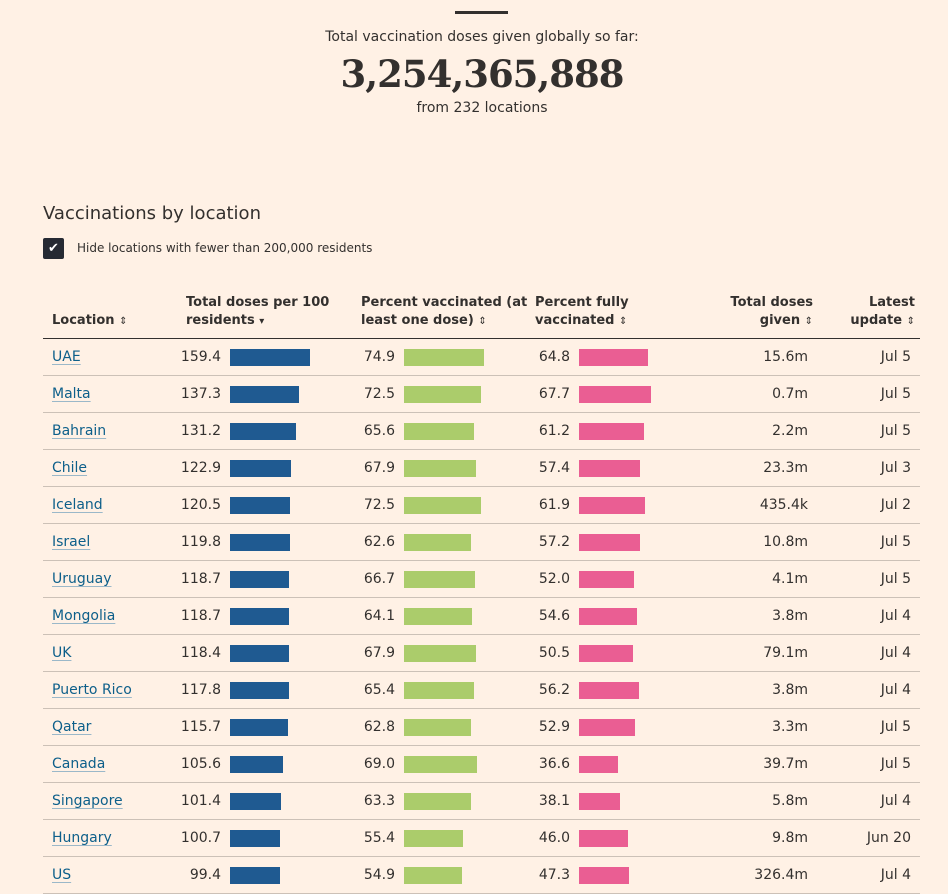 The height and width of the screenshot is (894, 948). I want to click on column-header-total-doses: Total doses given ⇕, so click(771, 311).